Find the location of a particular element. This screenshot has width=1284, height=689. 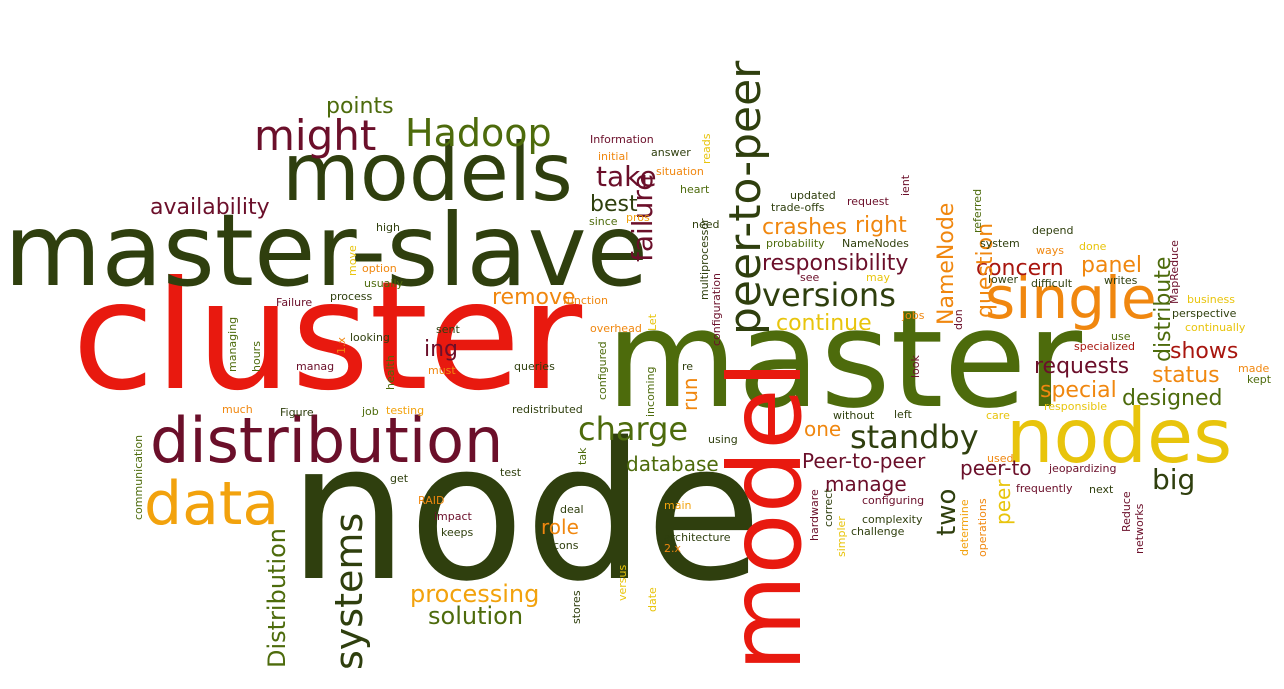

word-points: points is located at coordinates (360, 106).